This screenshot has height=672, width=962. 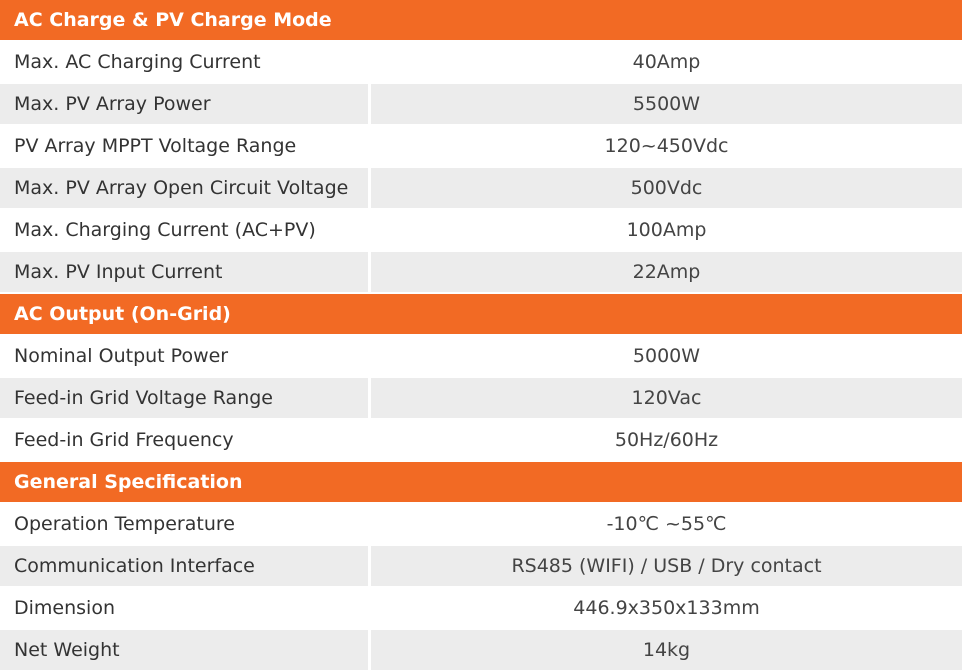 I want to click on spec-value: RS485 (WIFI) / USB / Dry contact, so click(x=666, y=566).